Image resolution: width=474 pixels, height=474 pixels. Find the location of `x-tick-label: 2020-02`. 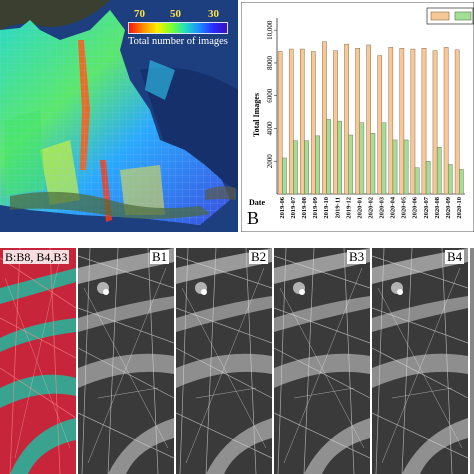

x-tick-label: 2020-02 is located at coordinates (370, 208).